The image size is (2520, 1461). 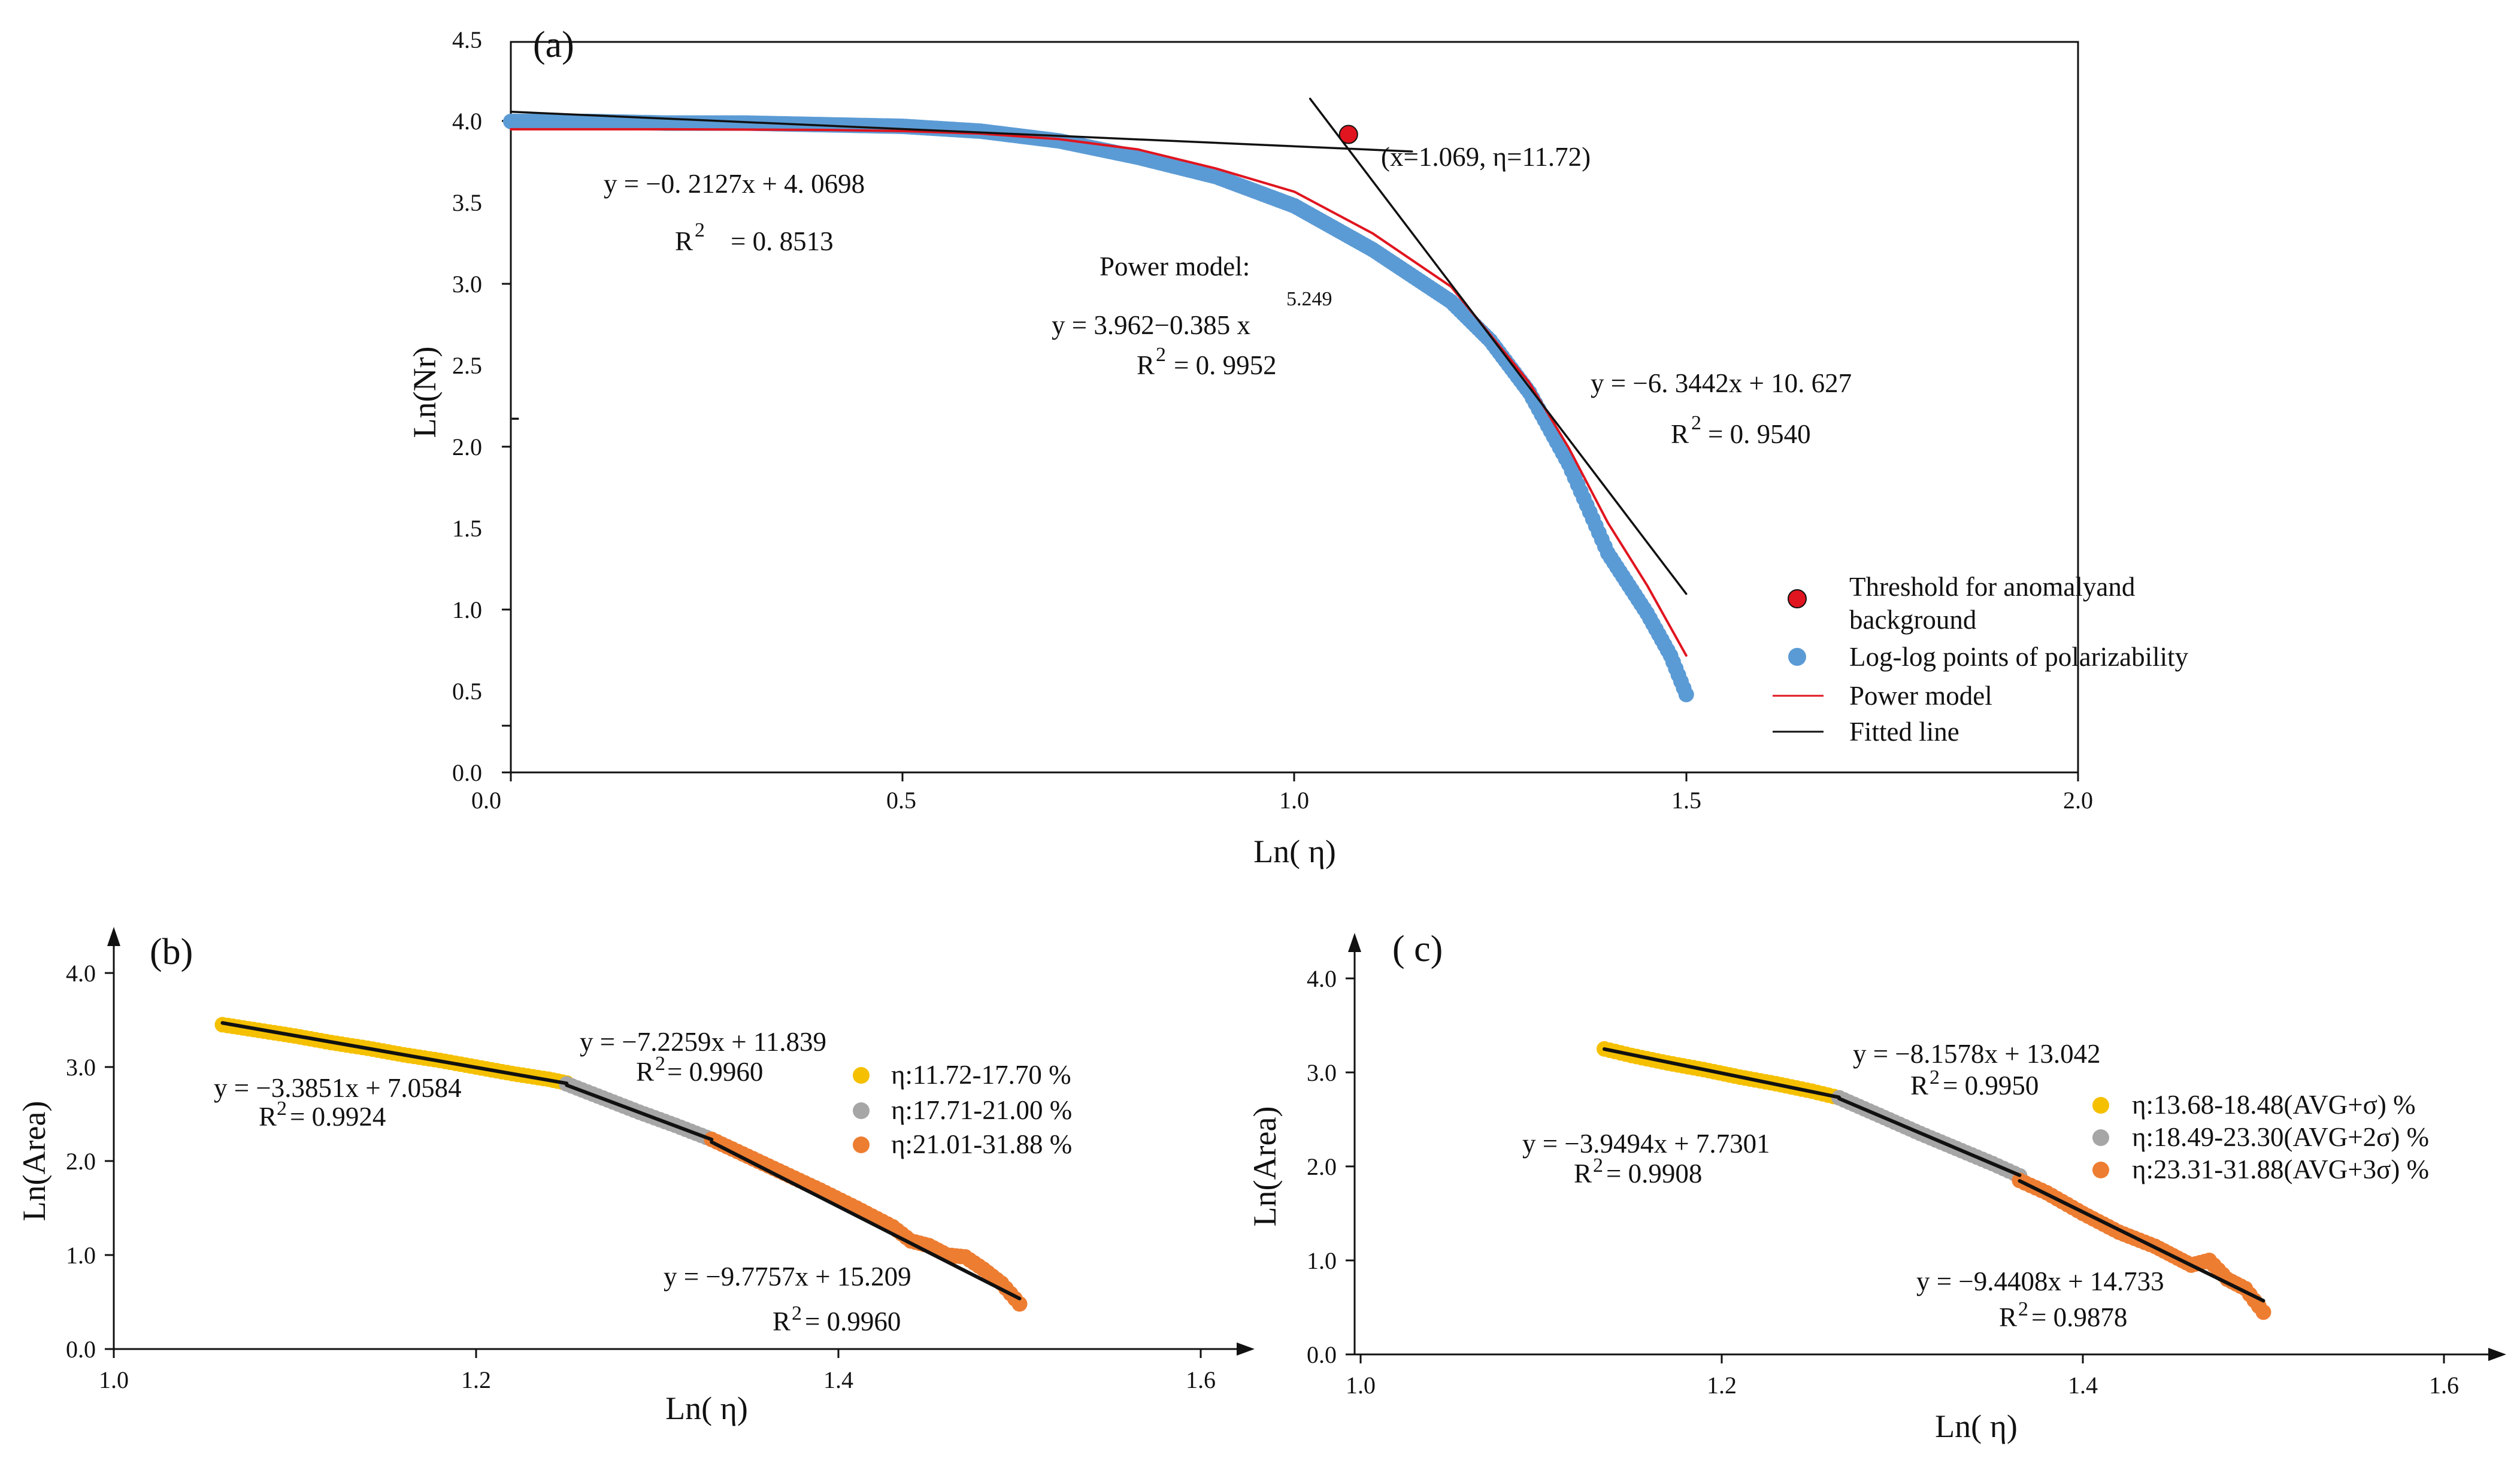 What do you see at coordinates (1902, 1376) in the screenshot?
I see `panel-c-x-ticks: 1.0 1.2 1.4 1.6` at bounding box center [1902, 1376].